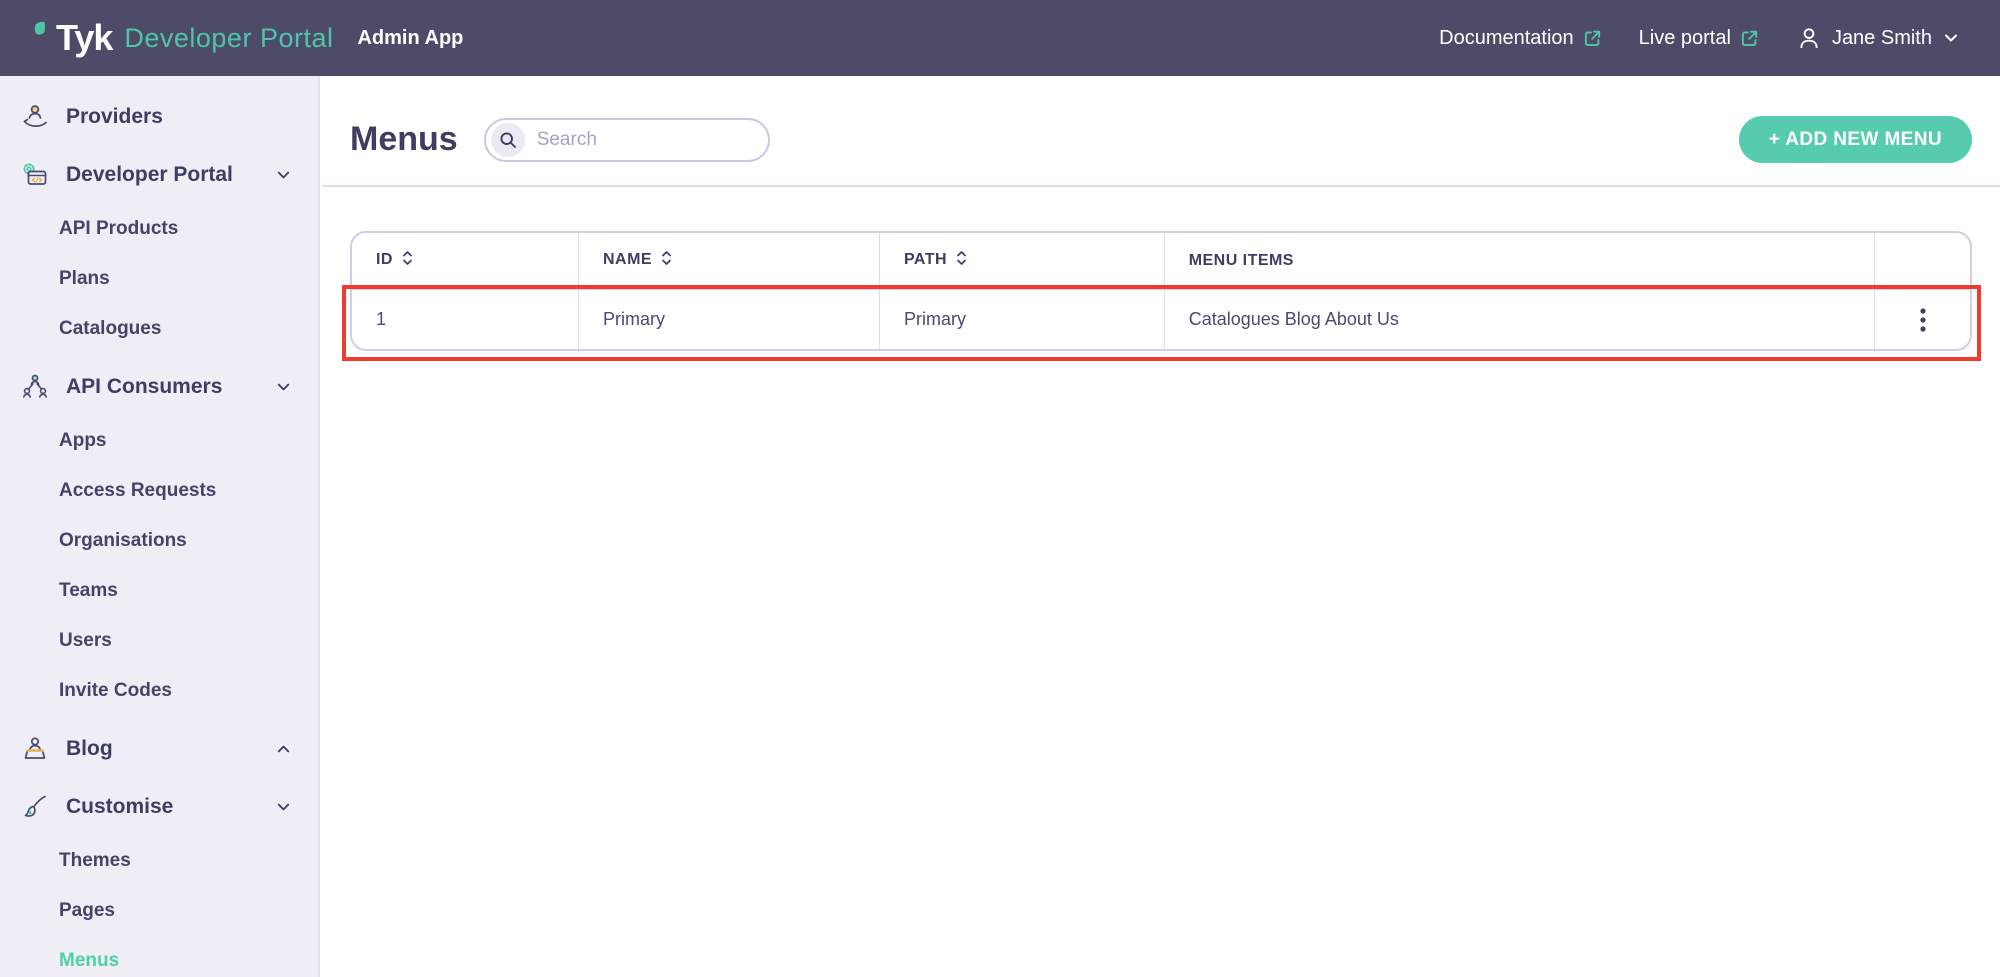  I want to click on documentation-label: Documentation, so click(1506, 37).